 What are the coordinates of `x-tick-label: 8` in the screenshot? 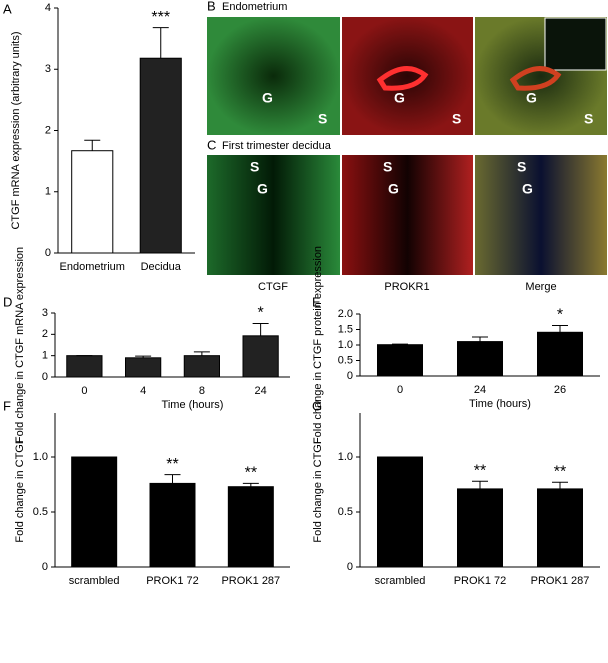 It's located at (202, 391).